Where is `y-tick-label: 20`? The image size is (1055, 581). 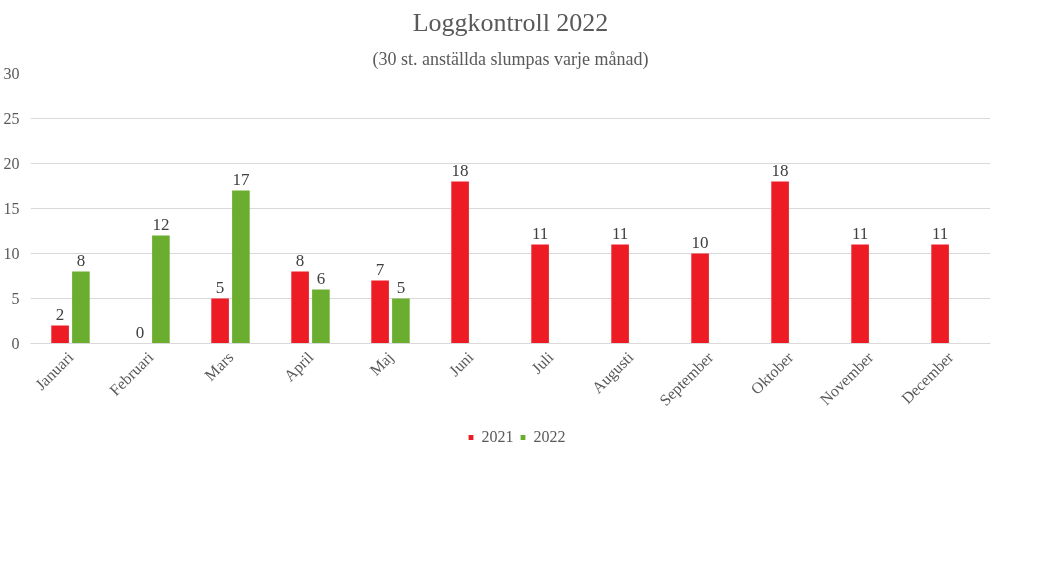 y-tick-label: 20 is located at coordinates (11, 163).